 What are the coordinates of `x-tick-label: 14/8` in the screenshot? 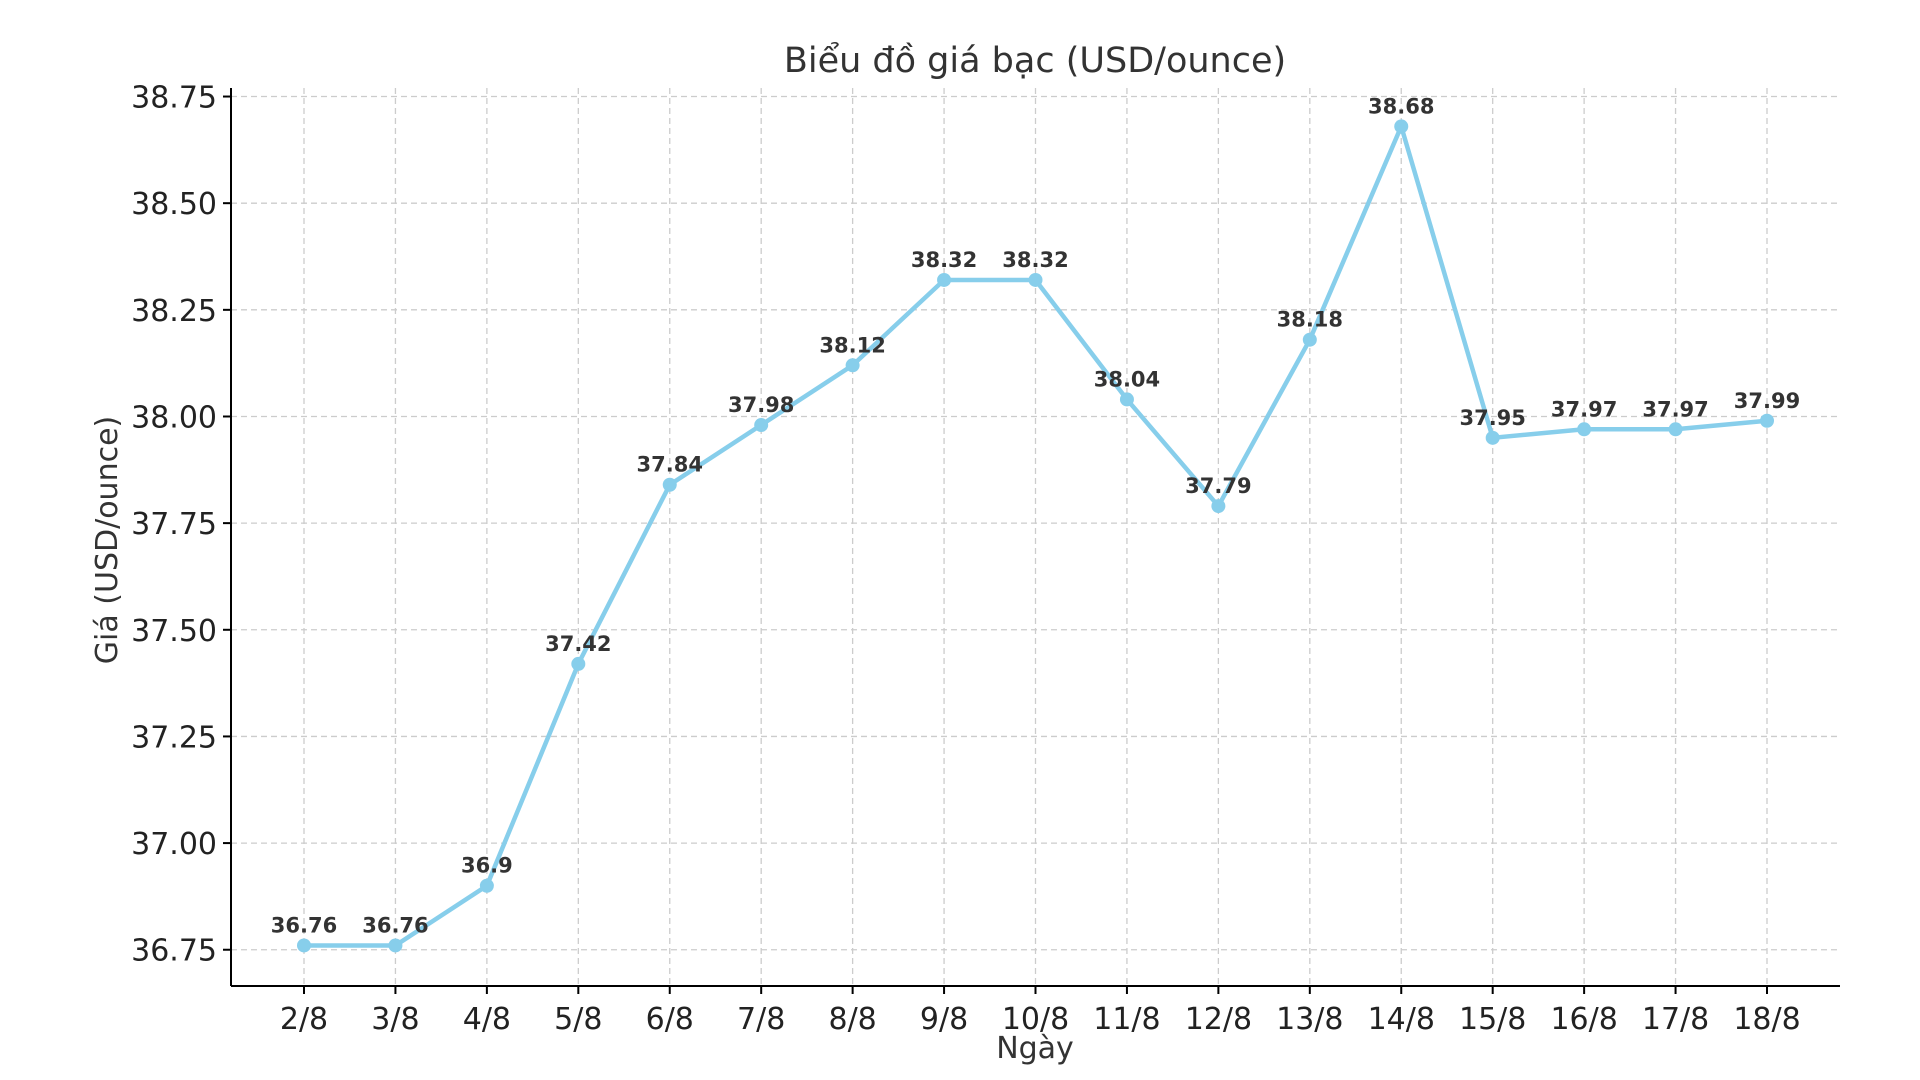 It's located at (1401, 1019).